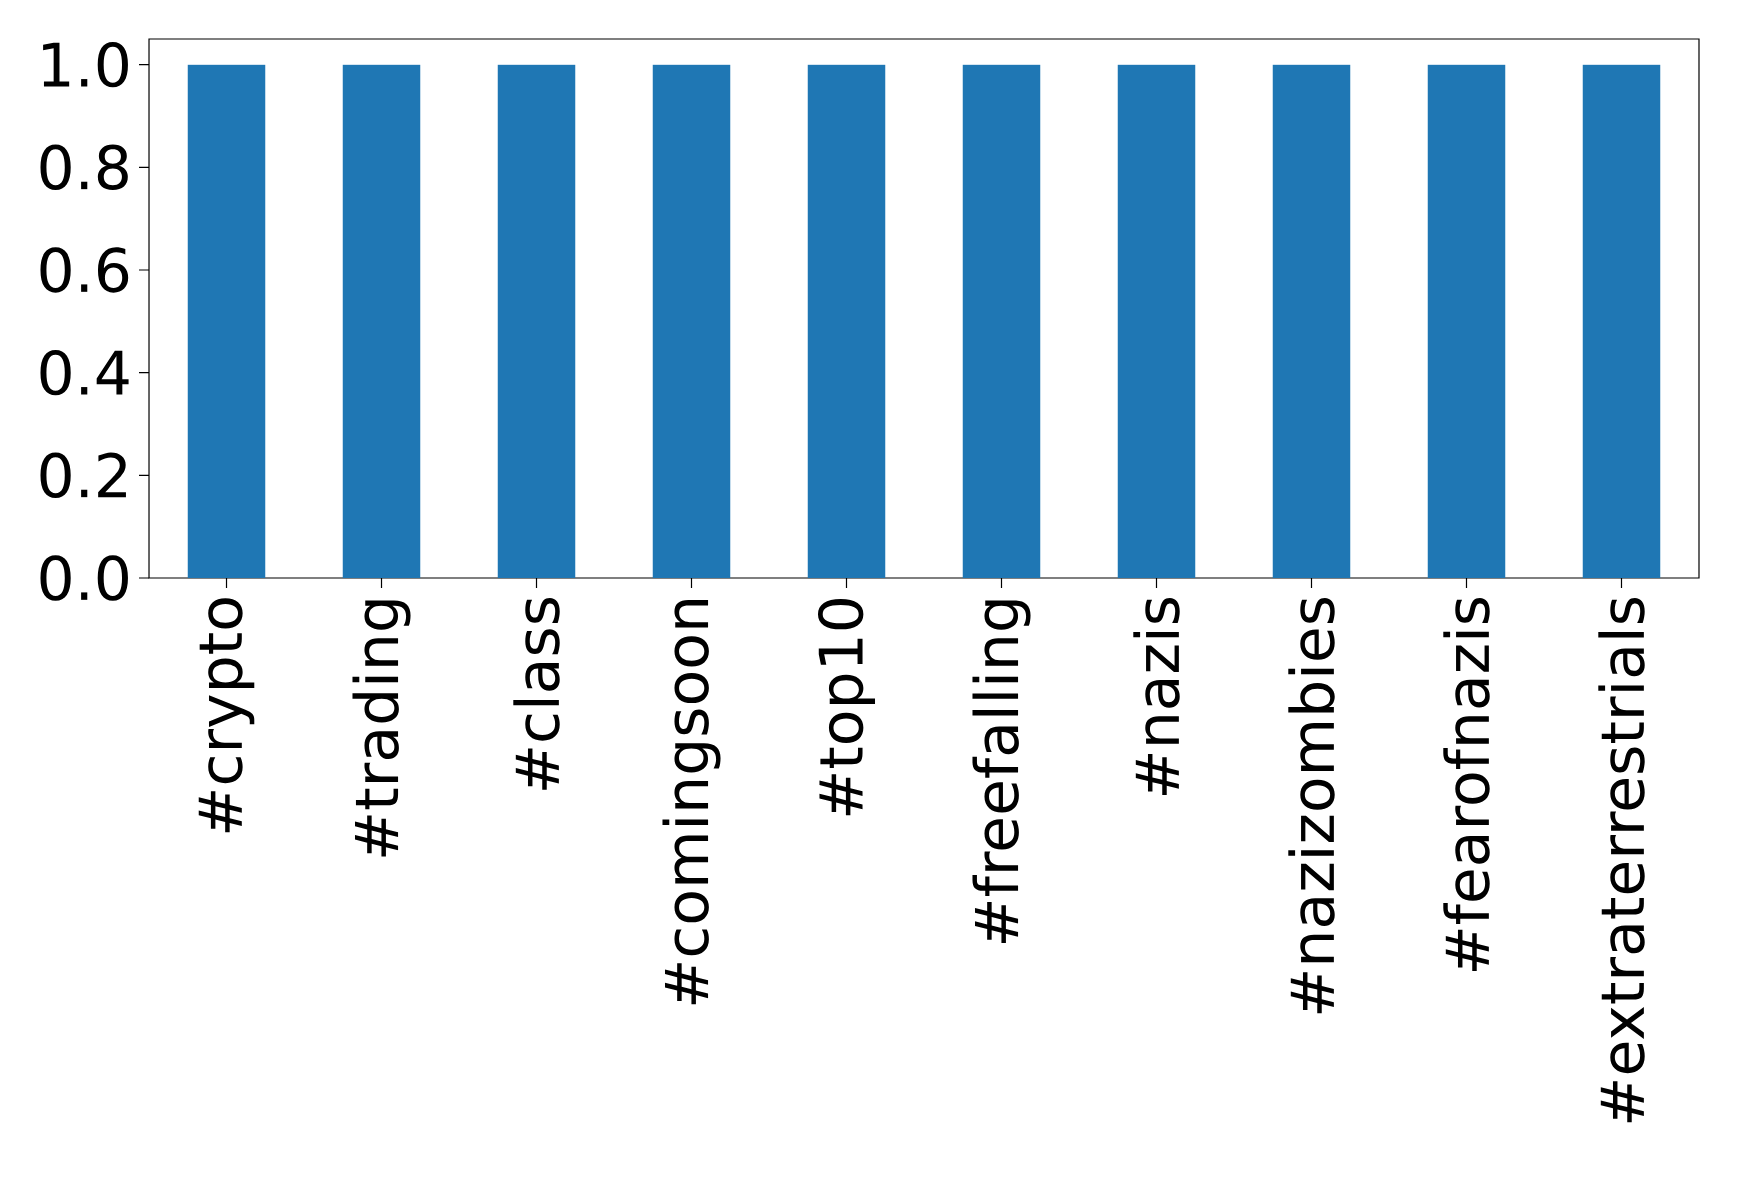  Describe the element at coordinates (691, 802) in the screenshot. I see `x-tick-label: #comingsoon` at that location.